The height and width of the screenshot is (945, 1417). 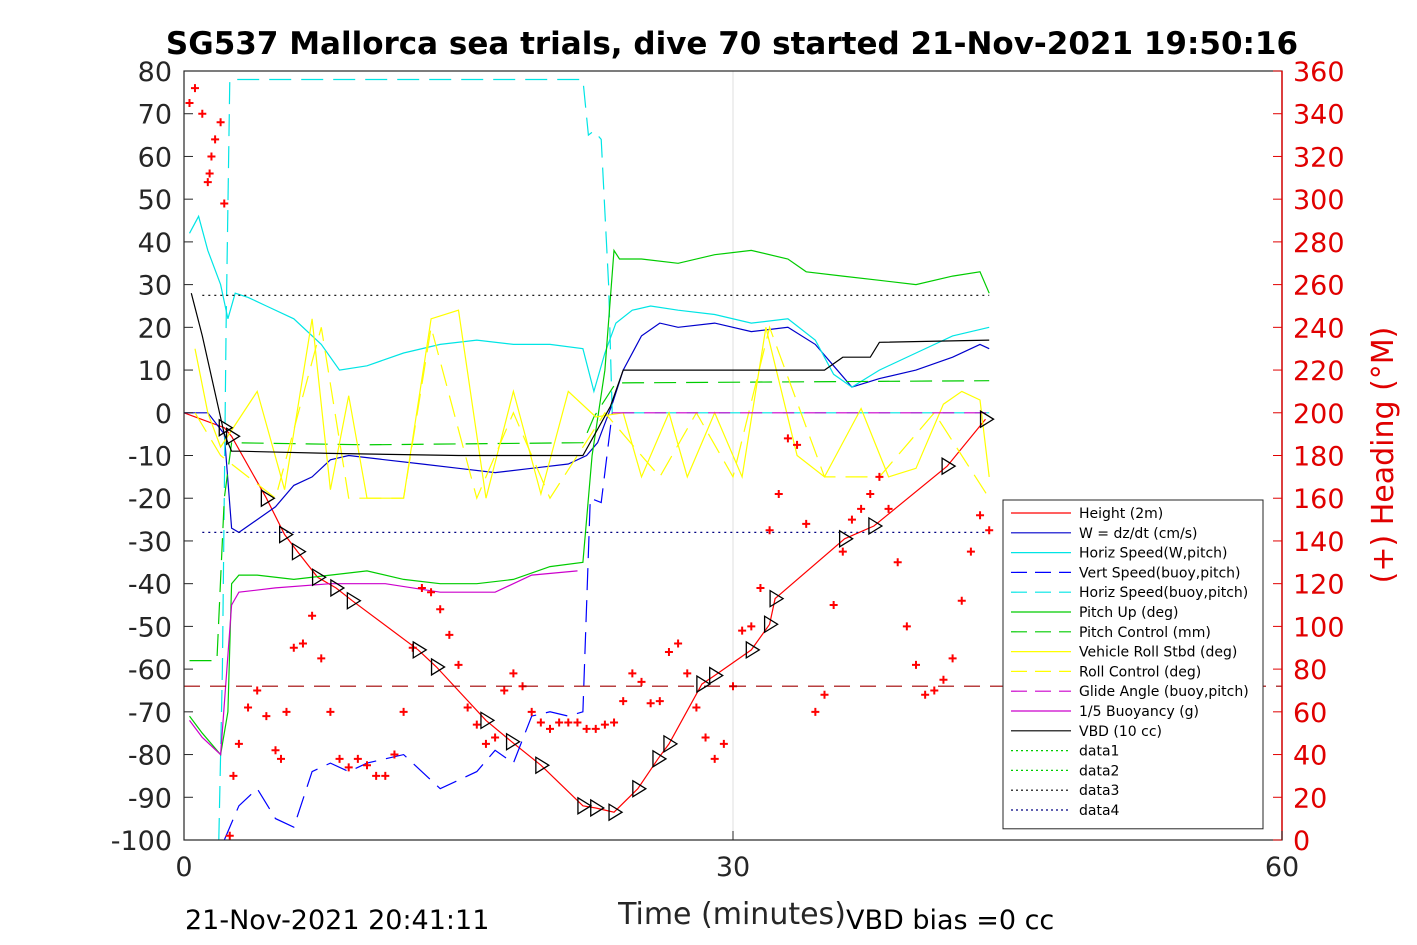 I want to click on footer-vbd-bias: VBD bias =0 cc, so click(x=950, y=920).